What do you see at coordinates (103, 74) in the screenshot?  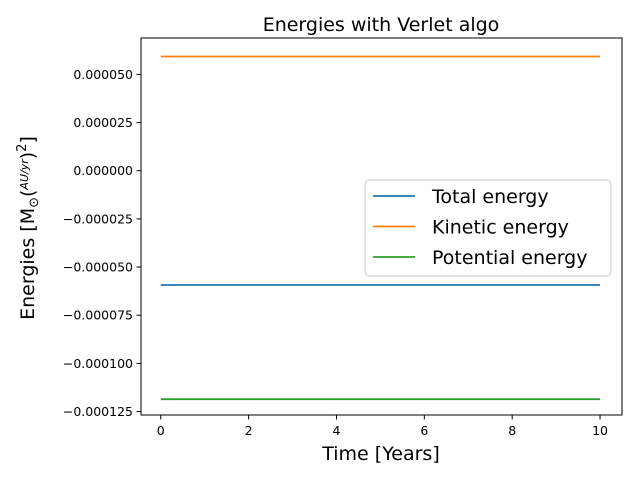 I see `y-tick-label-0: 0.000050` at bounding box center [103, 74].